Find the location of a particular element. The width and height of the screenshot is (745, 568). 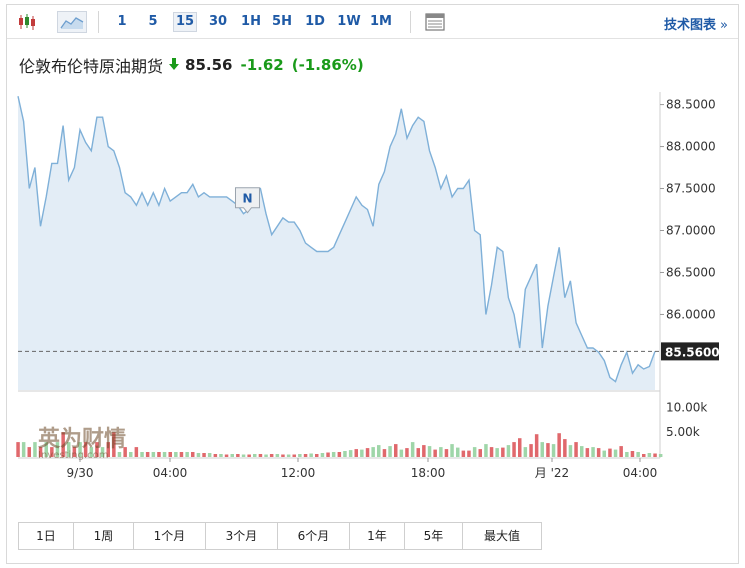

candlestick-icon is located at coordinates (27, 22).